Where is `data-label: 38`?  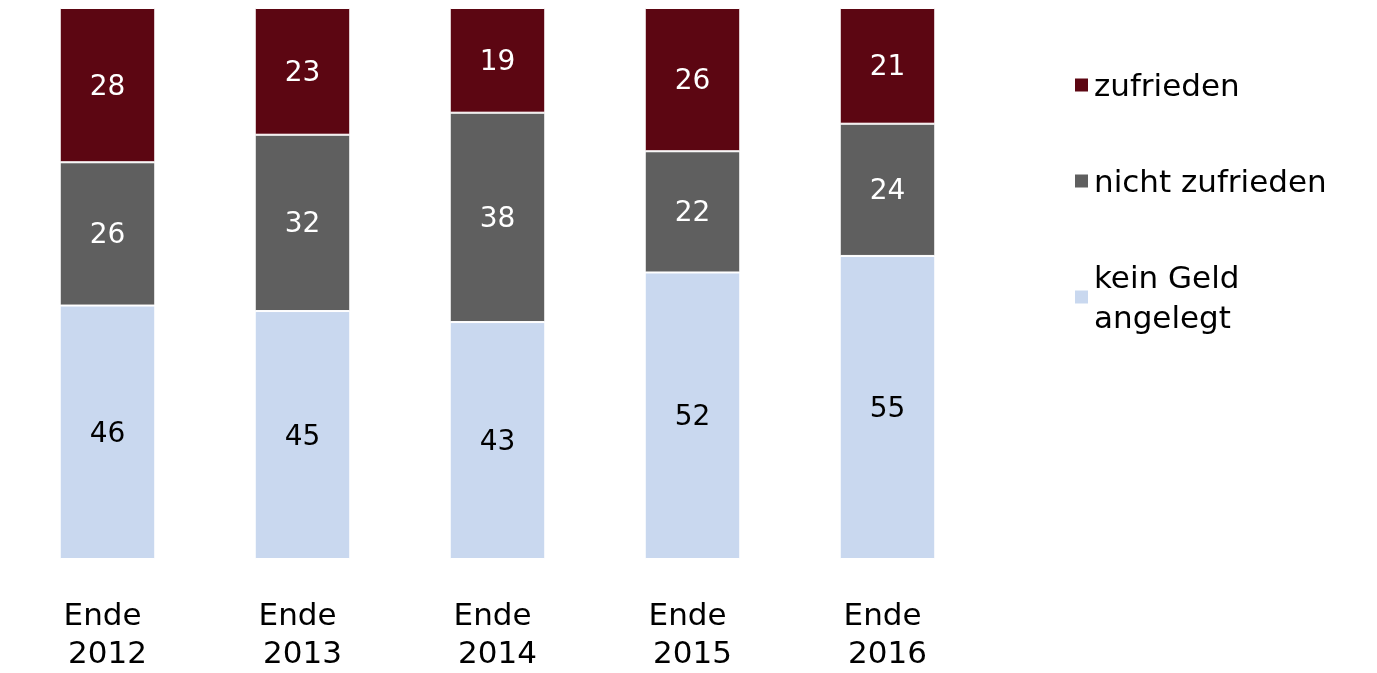
data-label: 38 is located at coordinates (497, 217).